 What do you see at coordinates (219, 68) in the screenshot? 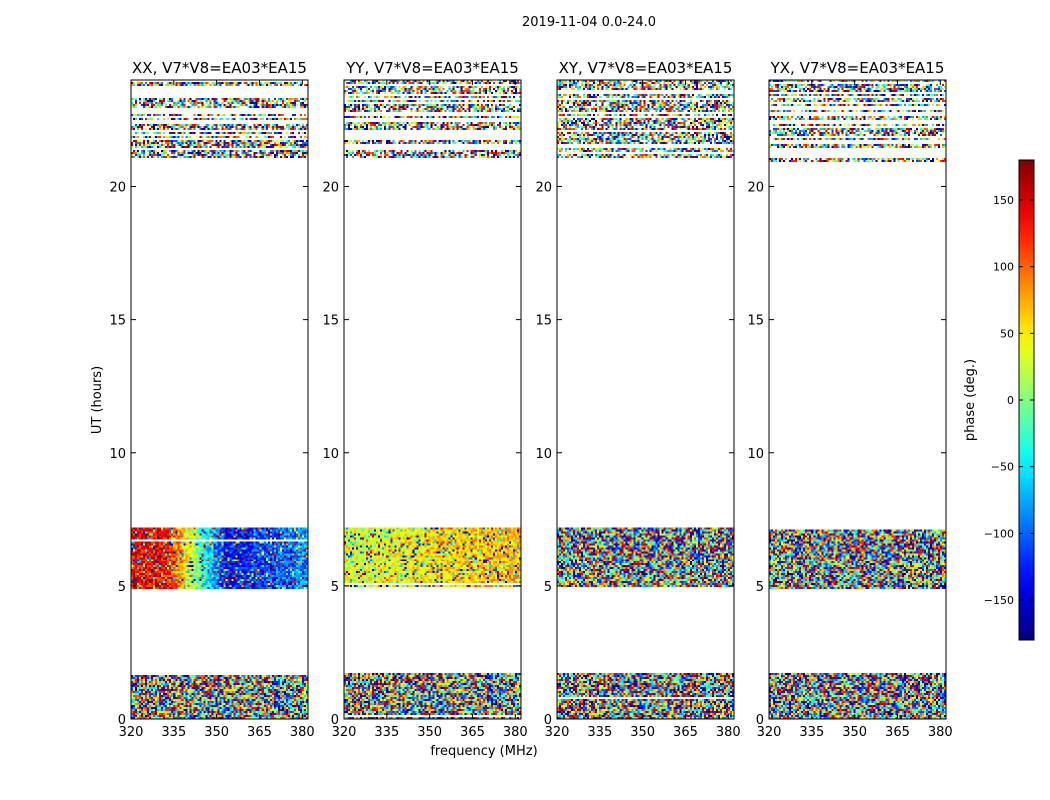
I see `panel-title: XX, V7*V8=EA03*EA15` at bounding box center [219, 68].